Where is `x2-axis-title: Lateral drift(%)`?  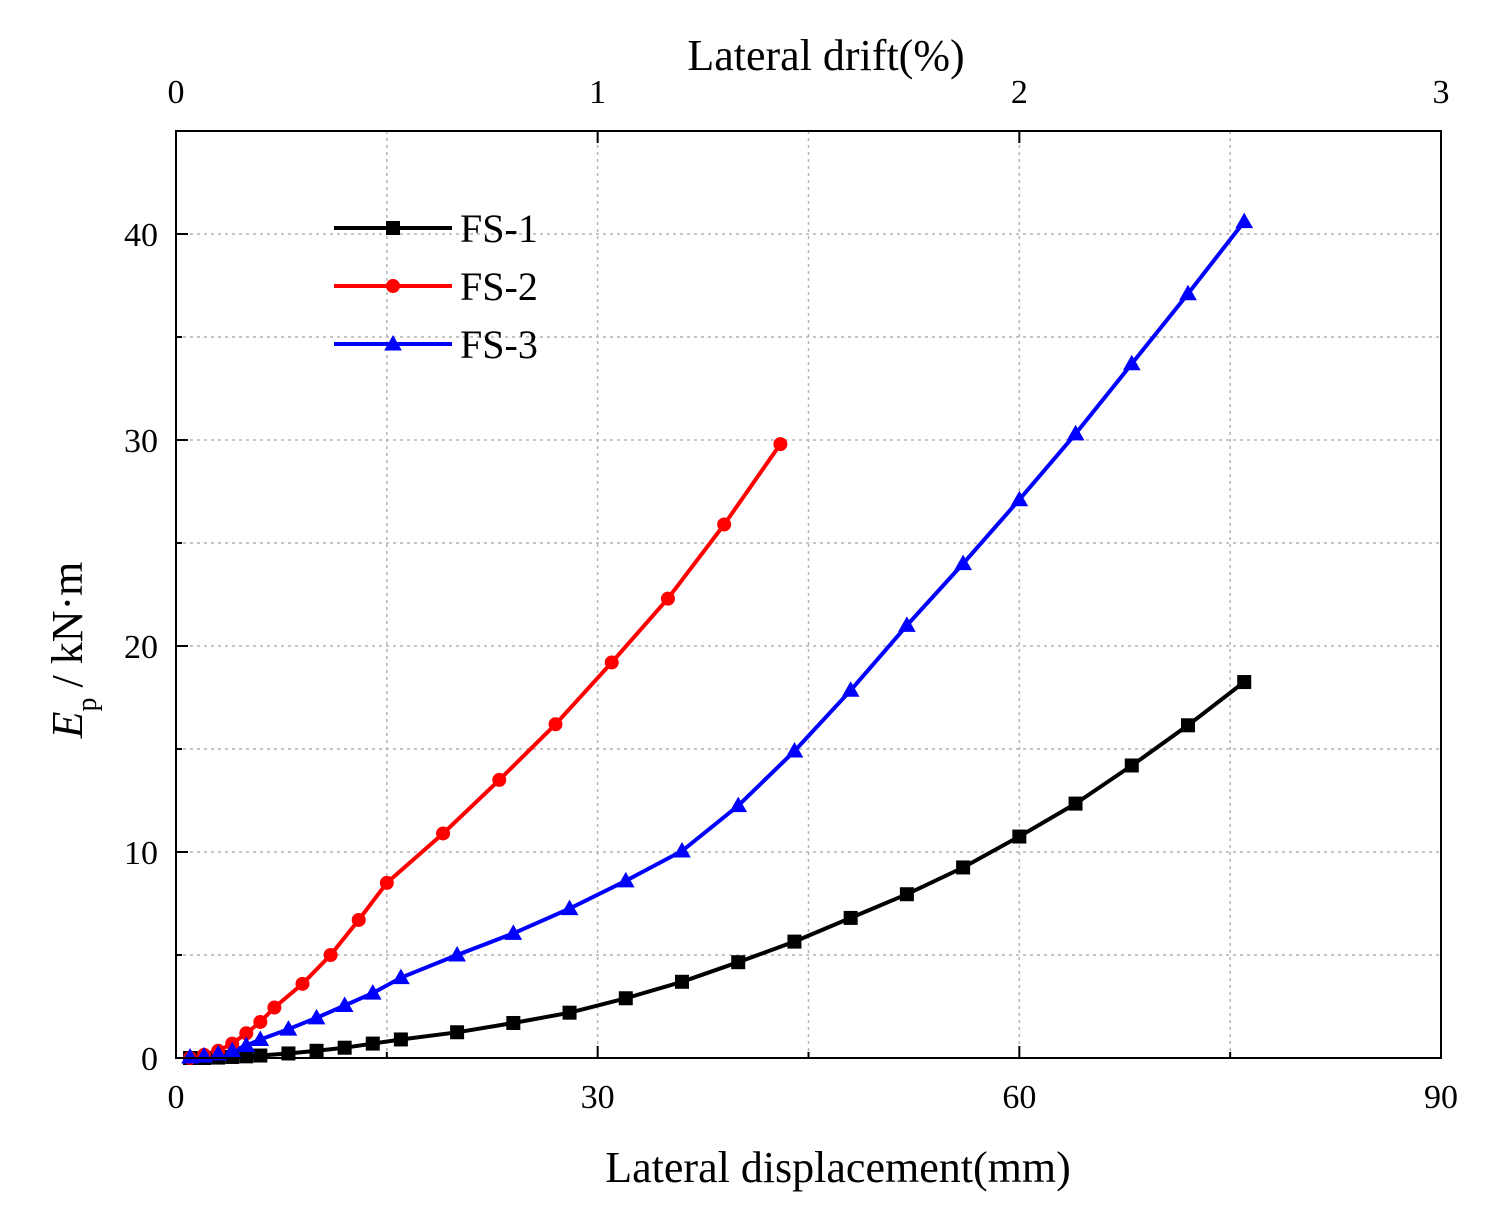
x2-axis-title: Lateral drift(%) is located at coordinates (825, 55).